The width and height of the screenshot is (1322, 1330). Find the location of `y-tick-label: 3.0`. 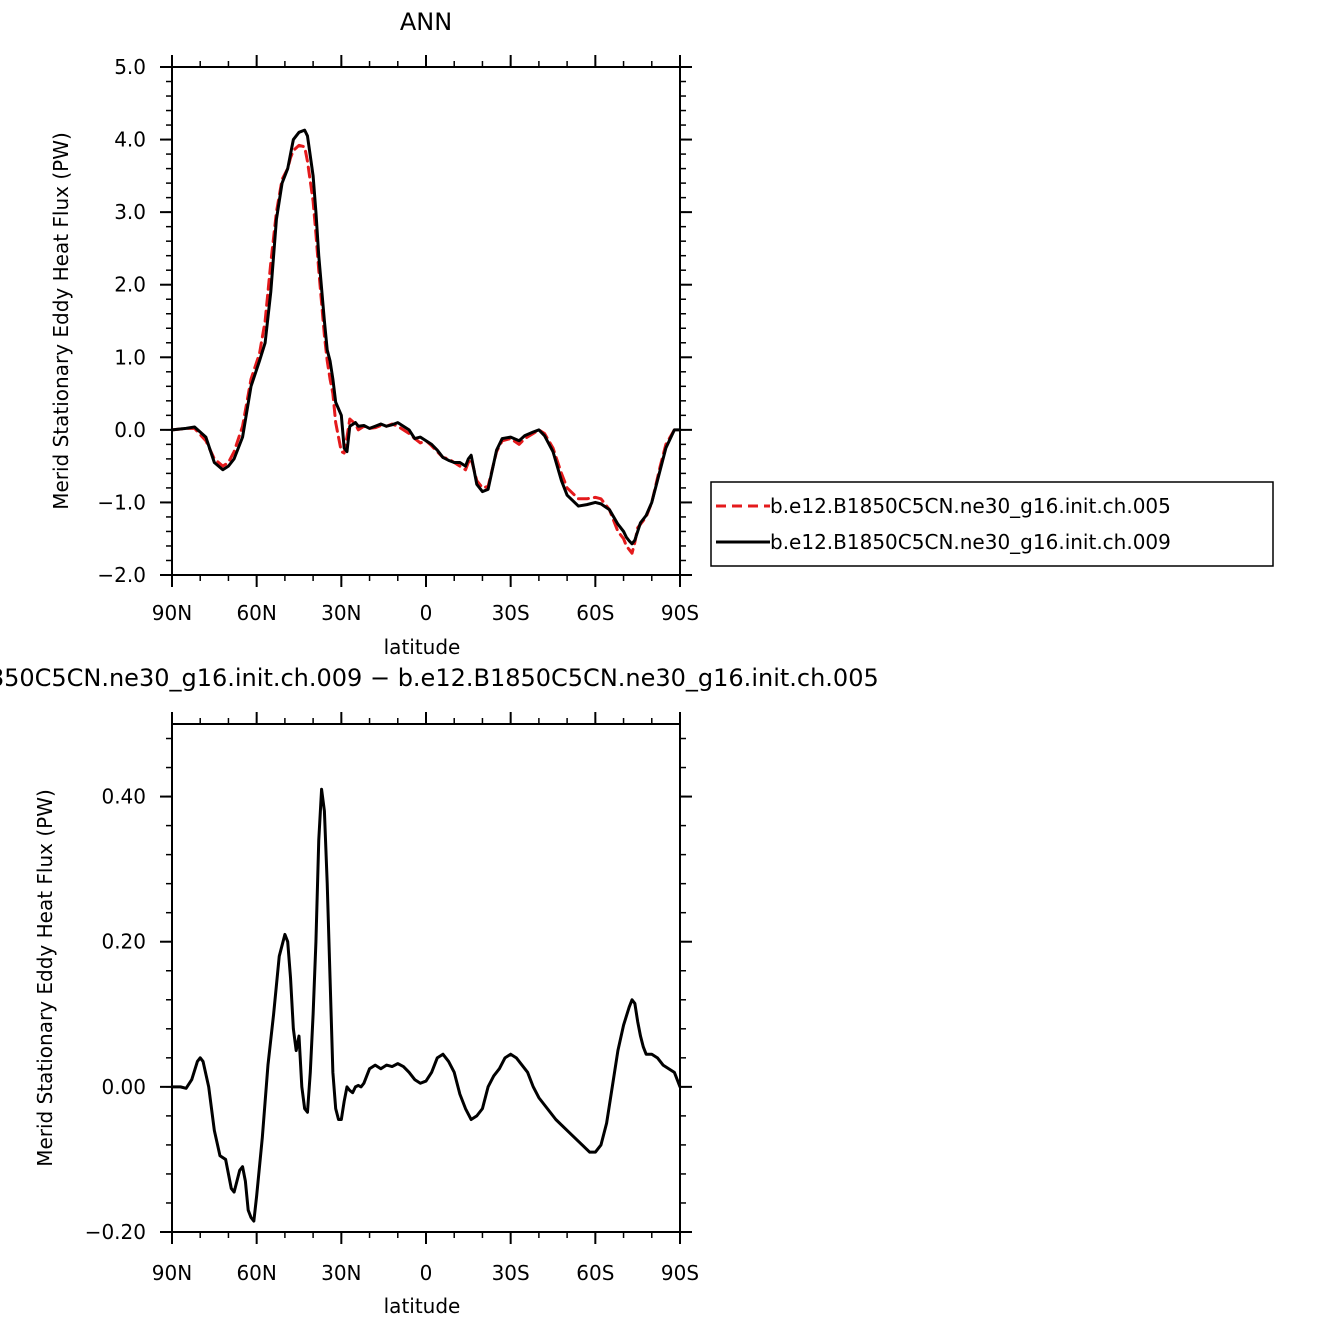

y-tick-label: 3.0 is located at coordinates (130, 212).